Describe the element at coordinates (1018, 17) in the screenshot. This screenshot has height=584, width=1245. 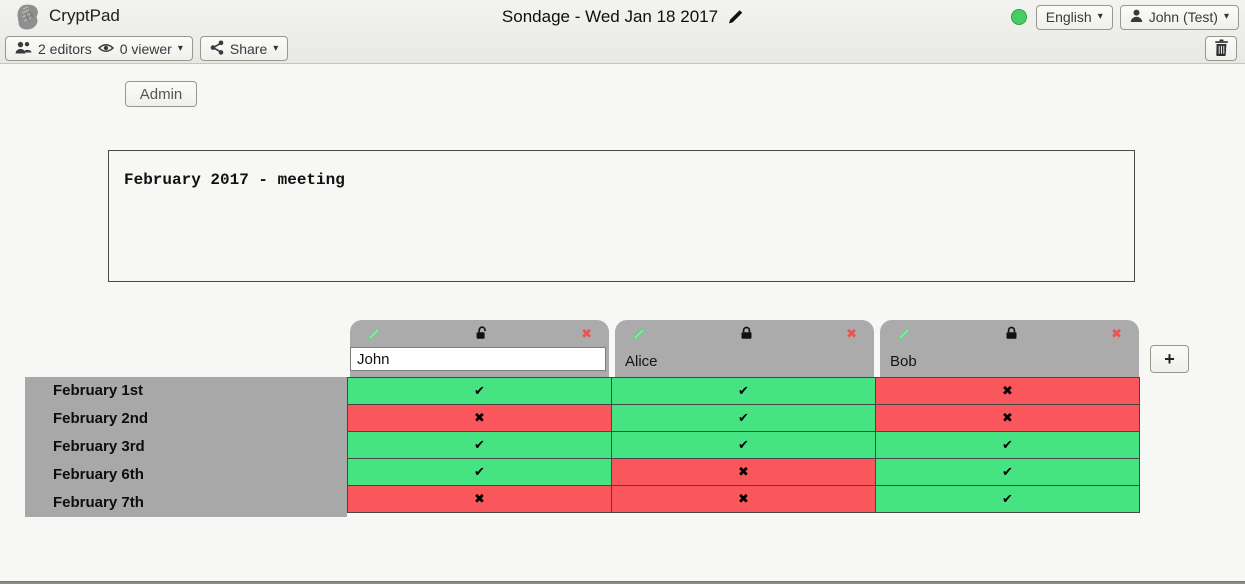
I see `connection-status-icon` at that location.